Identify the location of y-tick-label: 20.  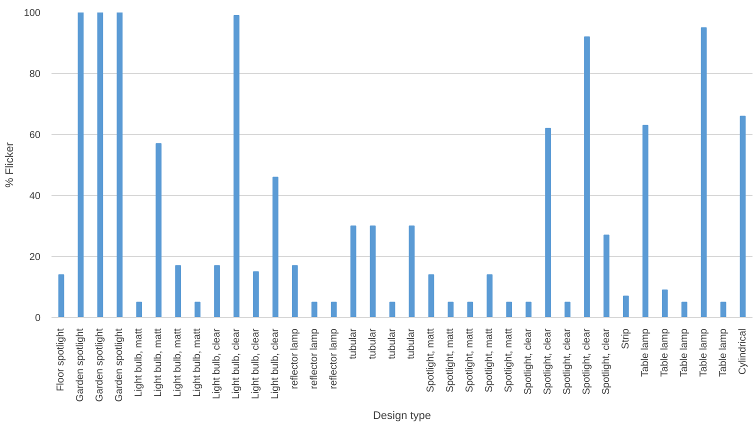
(35, 257).